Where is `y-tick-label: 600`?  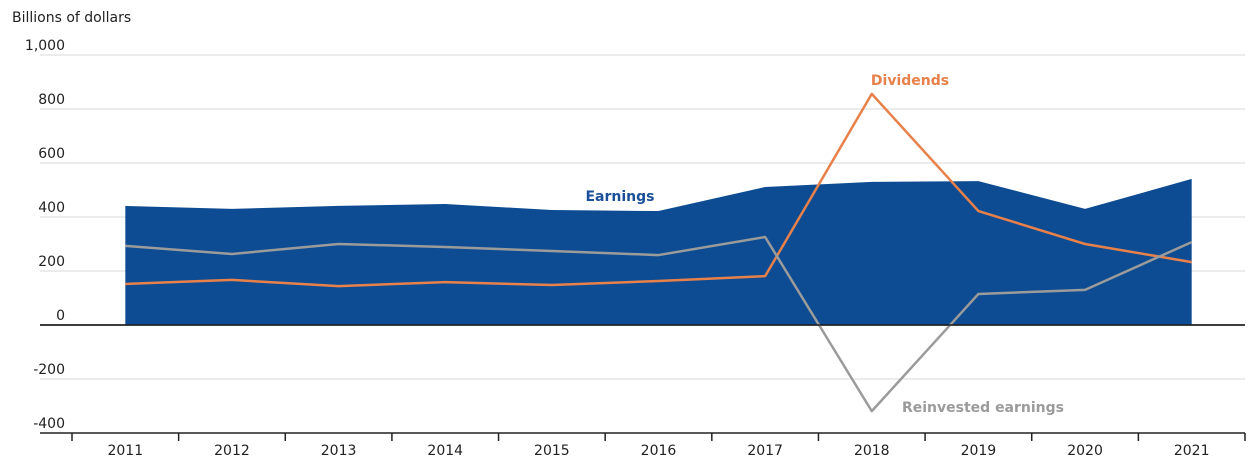 y-tick-label: 600 is located at coordinates (51, 154).